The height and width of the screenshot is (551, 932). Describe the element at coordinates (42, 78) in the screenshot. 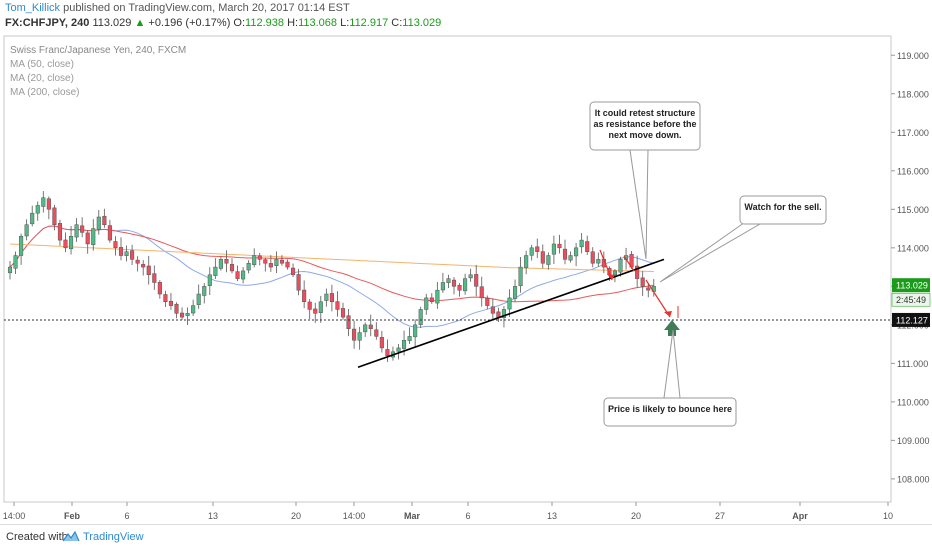

I see `legend-ma20: MA (20, close)` at that location.